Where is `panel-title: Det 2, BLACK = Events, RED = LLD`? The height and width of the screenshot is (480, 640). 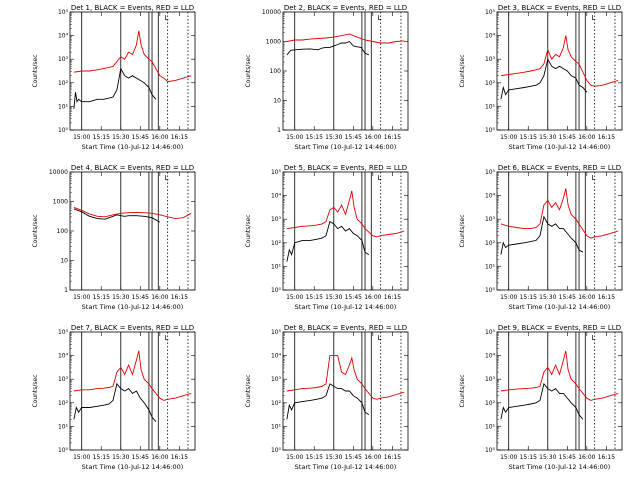 panel-title: Det 2, BLACK = Events, RED = LLD is located at coordinates (345, 8).